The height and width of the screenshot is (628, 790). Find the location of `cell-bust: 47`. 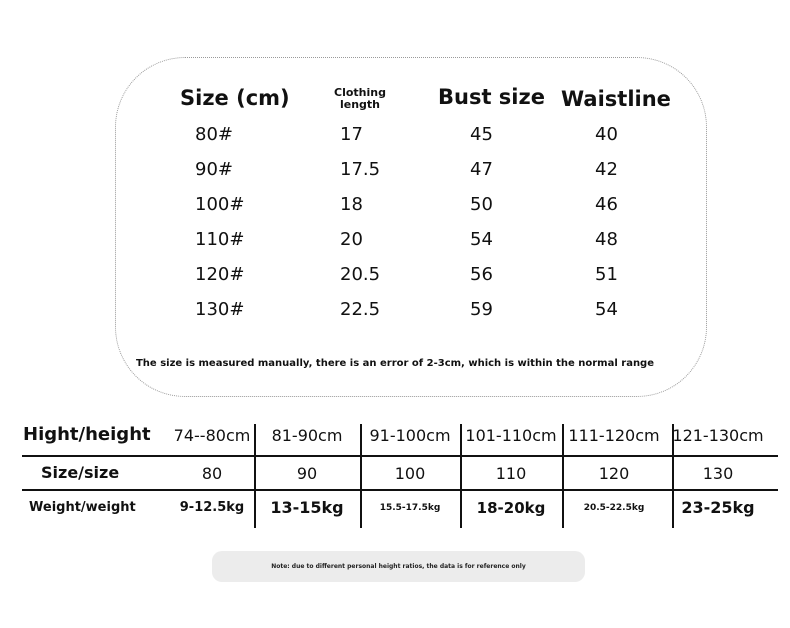

cell-bust: 47 is located at coordinates (481, 169).